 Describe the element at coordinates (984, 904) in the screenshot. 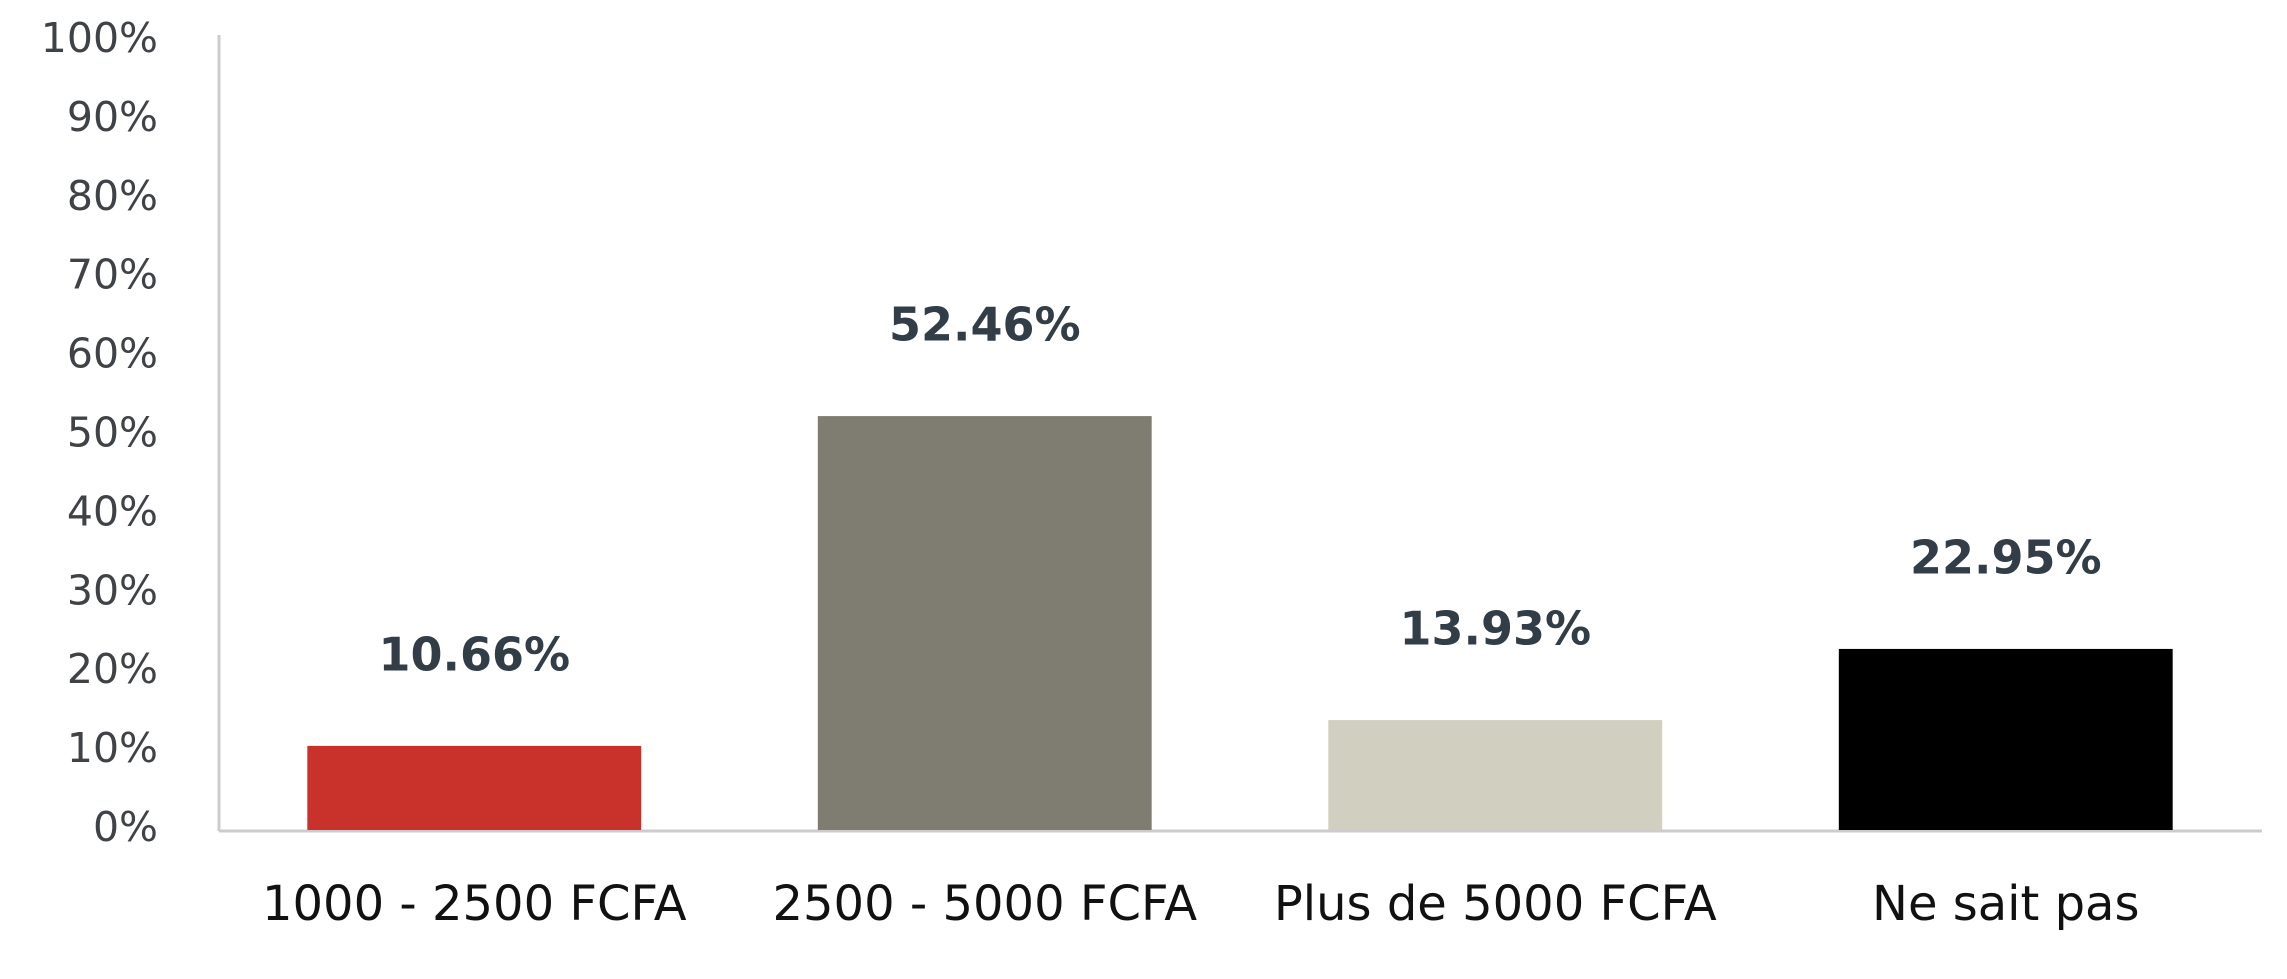

I see `x-tick-label: 2500 - 5000 FCFA` at that location.